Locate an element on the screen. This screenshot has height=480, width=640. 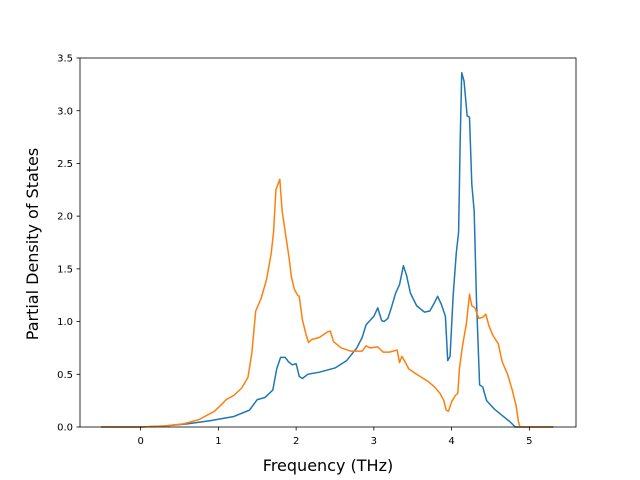
y-tick-label: 1.5 is located at coordinates (65, 269).